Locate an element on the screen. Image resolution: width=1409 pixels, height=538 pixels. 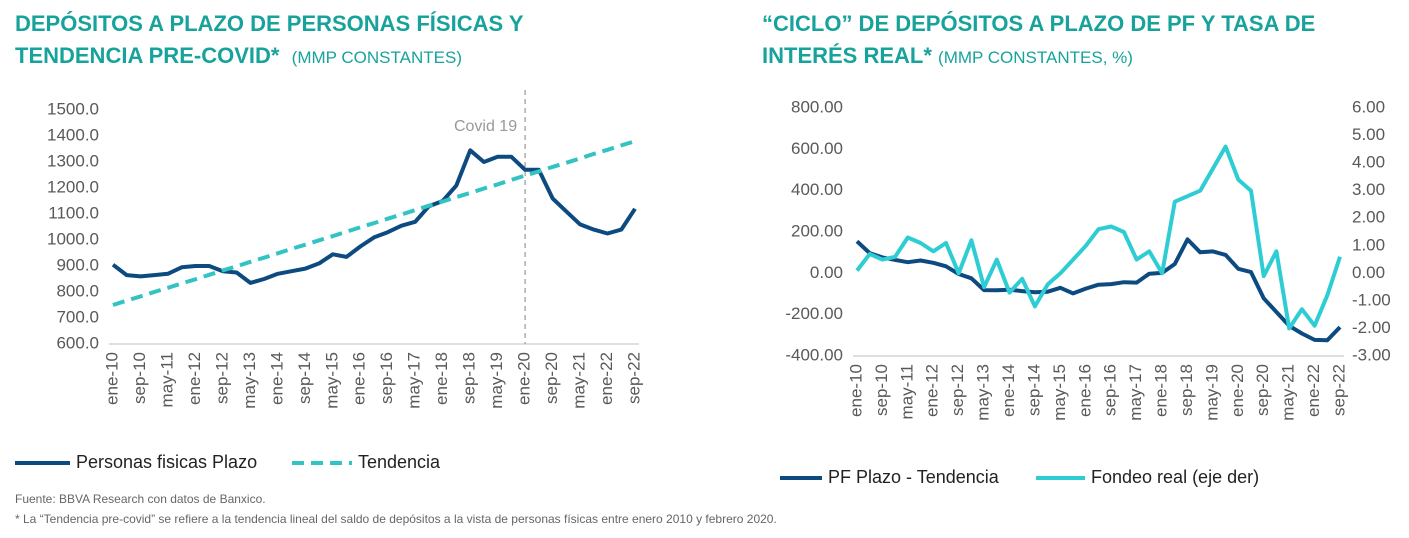
y-tick-label: 1100.0 is located at coordinates (73, 212).